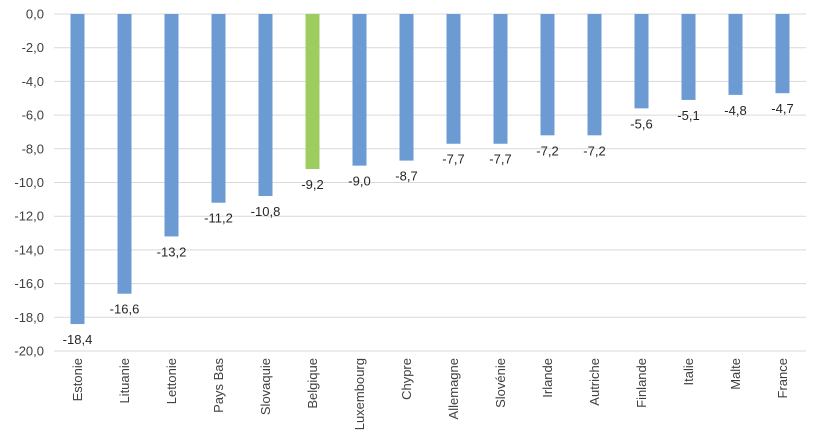 The width and height of the screenshot is (816, 446). Describe the element at coordinates (359, 394) in the screenshot. I see `x-category-label: Luxembourg` at that location.